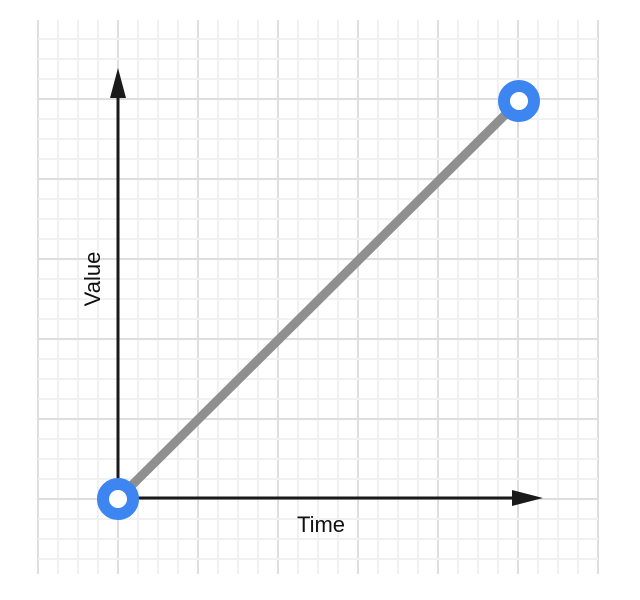  I want to click on y-axis-arrowhead, so click(118, 83).